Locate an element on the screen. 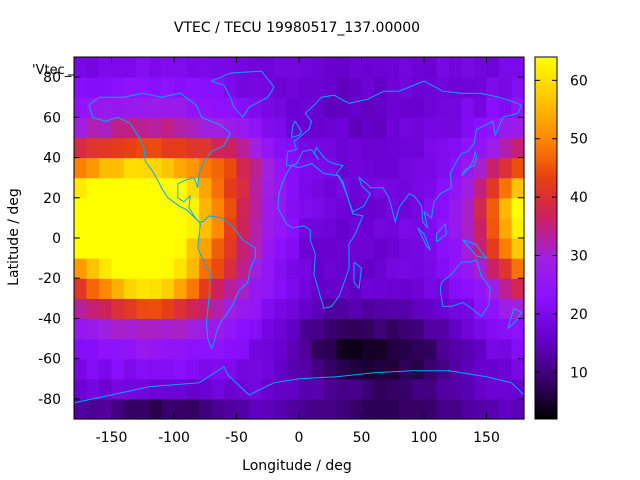 This screenshot has width=640, height=480. colorbar-tick-label: 50 is located at coordinates (579, 140).